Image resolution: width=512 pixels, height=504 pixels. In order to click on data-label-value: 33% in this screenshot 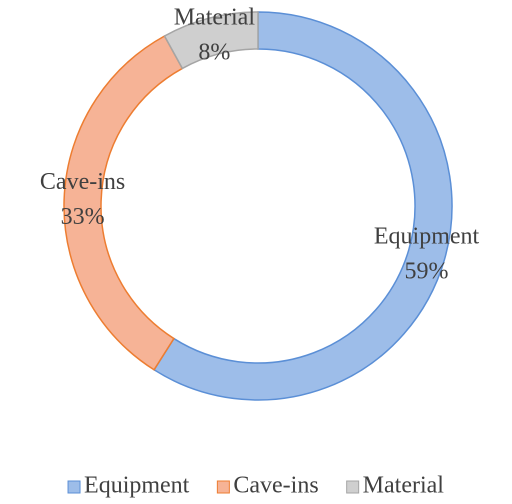, I will do `click(83, 217)`.